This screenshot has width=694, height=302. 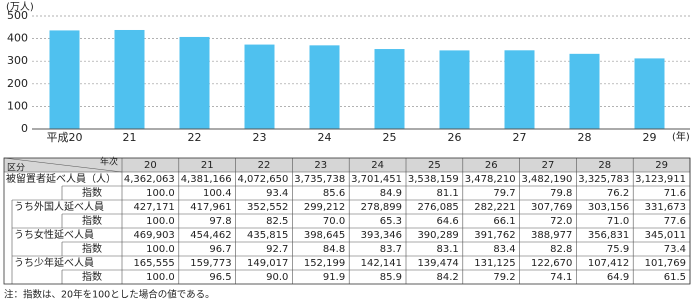 What do you see at coordinates (504, 249) in the screenshot?
I see `cell: 83.4` at bounding box center [504, 249].